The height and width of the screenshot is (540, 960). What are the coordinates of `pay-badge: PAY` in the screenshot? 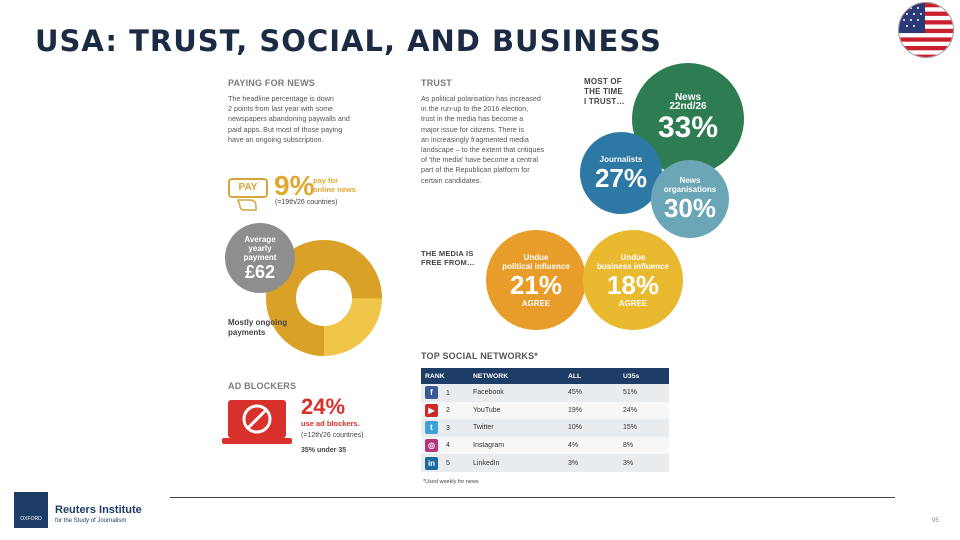 It's located at (248, 188).